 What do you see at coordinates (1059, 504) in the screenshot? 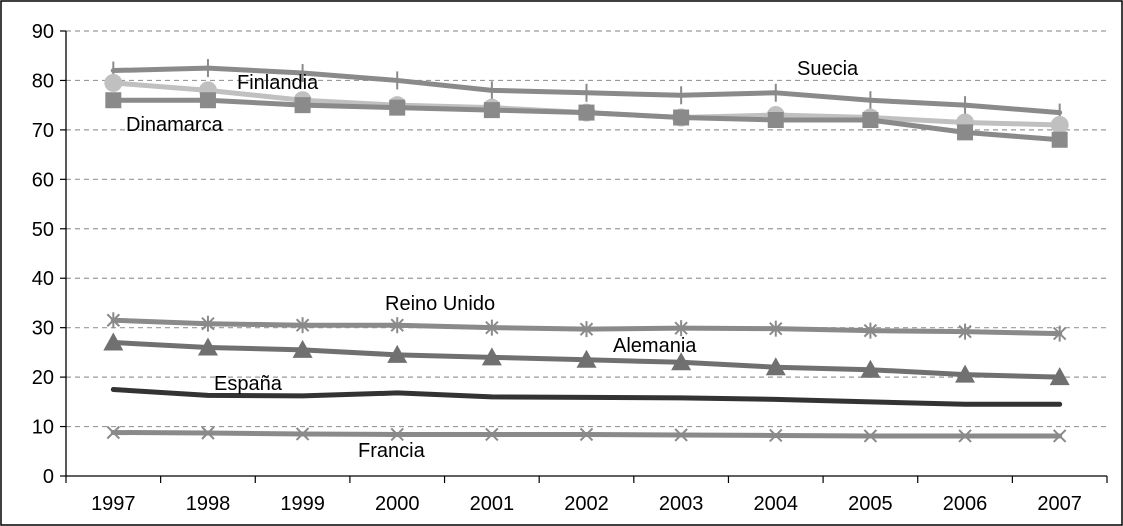
I see `x-tick-label: 2007` at bounding box center [1059, 504].